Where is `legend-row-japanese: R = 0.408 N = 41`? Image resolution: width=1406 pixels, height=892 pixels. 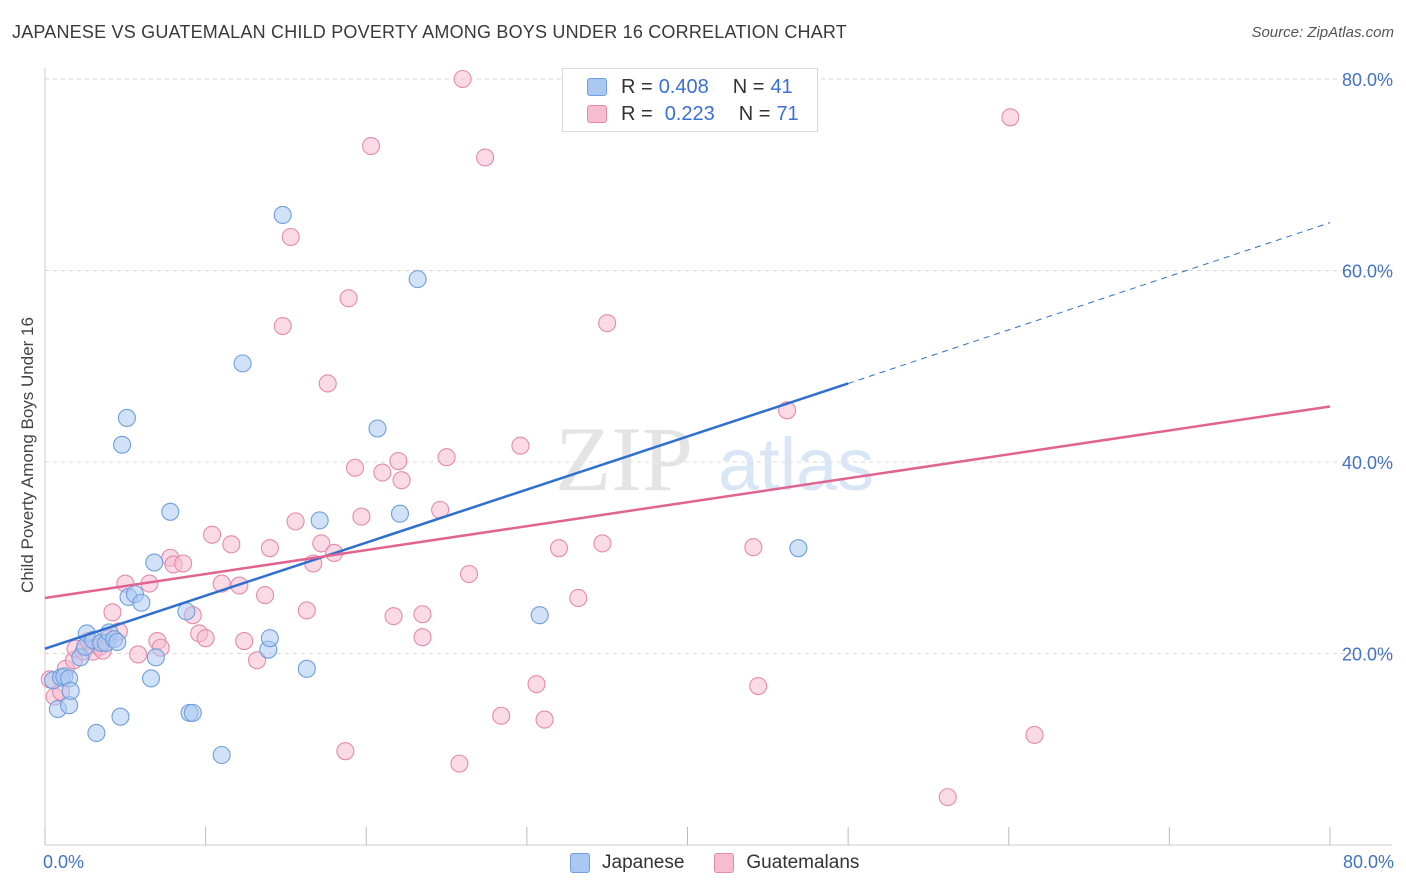 legend-row-japanese: R = 0.408 N = 41 is located at coordinates (693, 87).